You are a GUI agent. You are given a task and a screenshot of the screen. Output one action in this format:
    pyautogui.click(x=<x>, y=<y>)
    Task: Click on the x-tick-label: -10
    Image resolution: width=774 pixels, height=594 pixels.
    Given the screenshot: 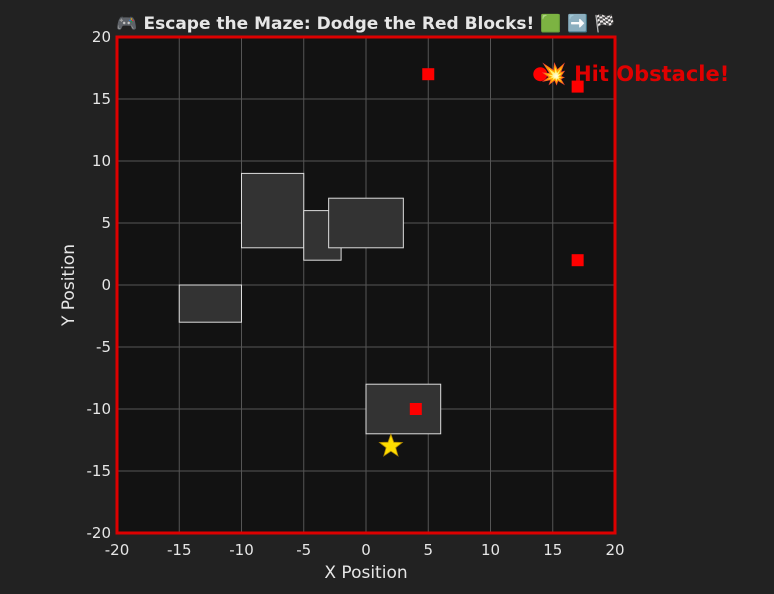 What is the action you would take?
    pyautogui.click(x=241, y=550)
    